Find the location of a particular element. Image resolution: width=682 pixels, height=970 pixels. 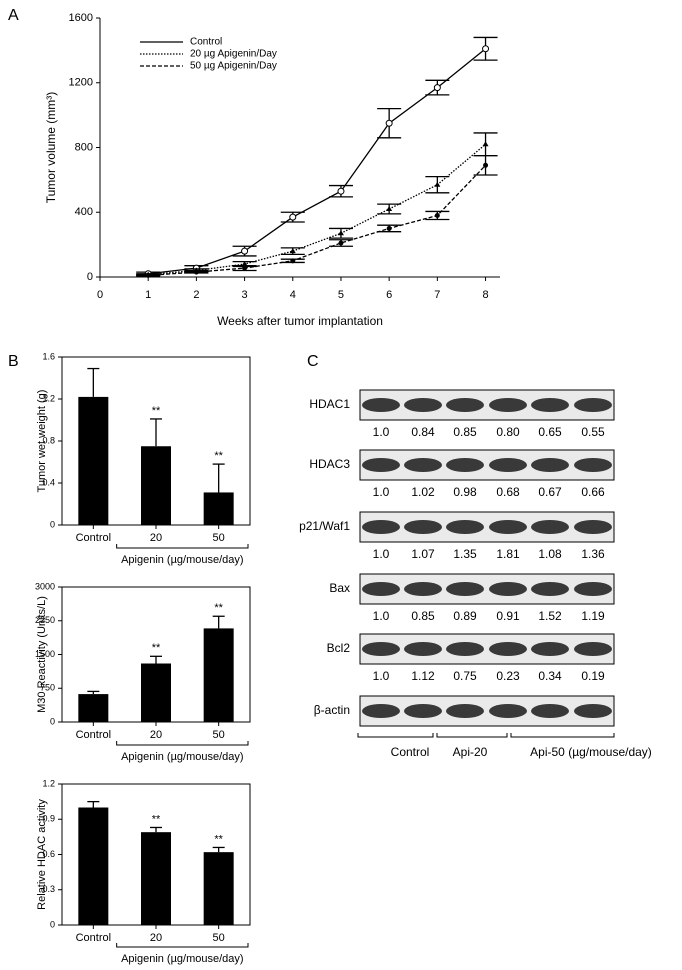

y-tick-label: 2250 is located at coordinates (45, 620).